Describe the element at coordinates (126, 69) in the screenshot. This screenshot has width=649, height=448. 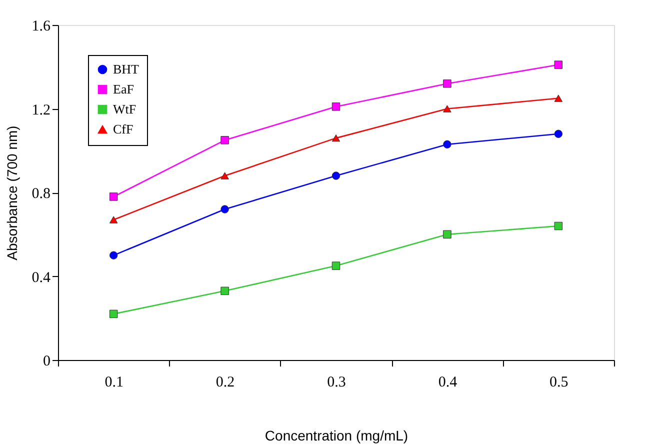
I see `legend-label: BHT` at that location.